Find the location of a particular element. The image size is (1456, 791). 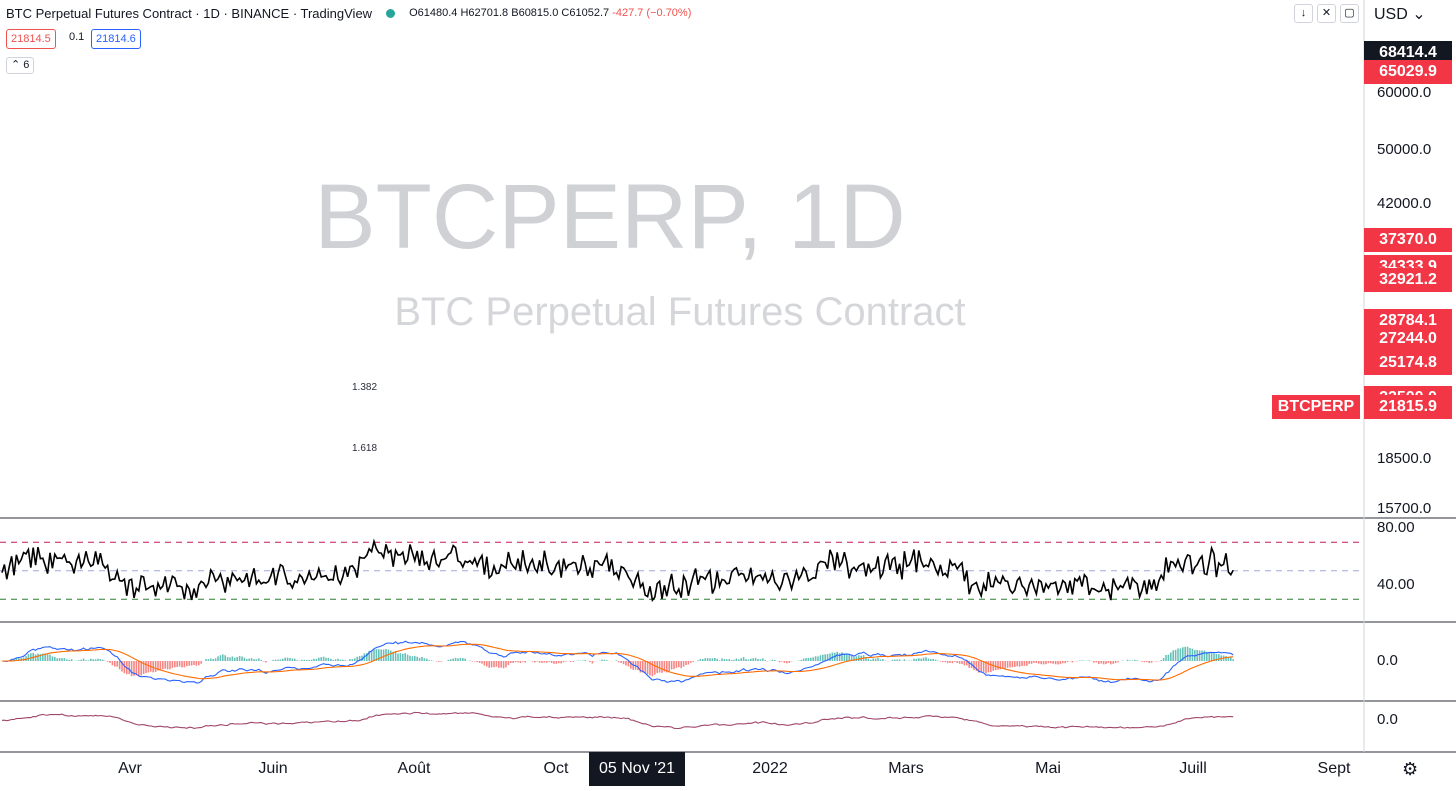

fib-level-label: 1.618 is located at coordinates (365, 448).